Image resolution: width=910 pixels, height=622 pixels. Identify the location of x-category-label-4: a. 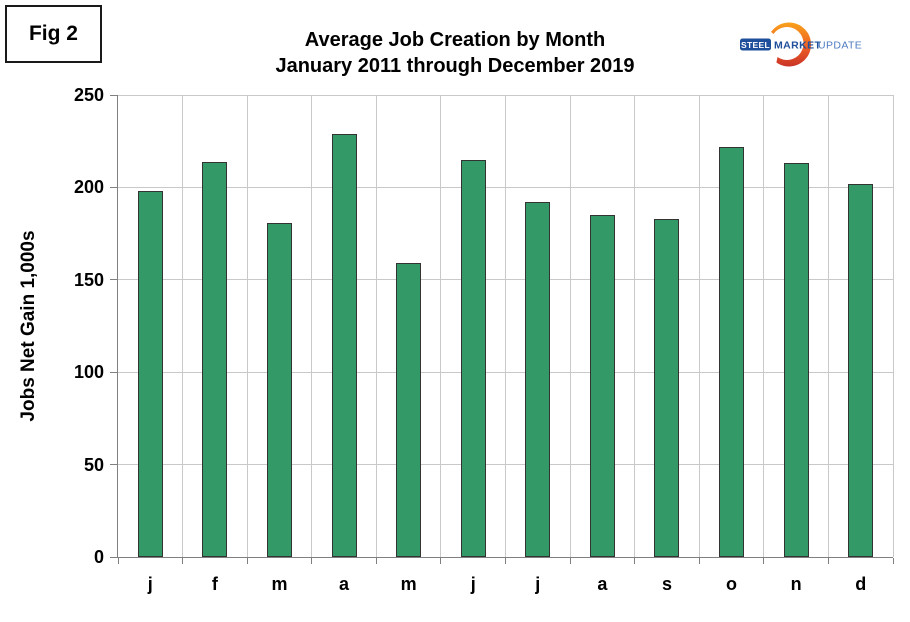
(344, 584).